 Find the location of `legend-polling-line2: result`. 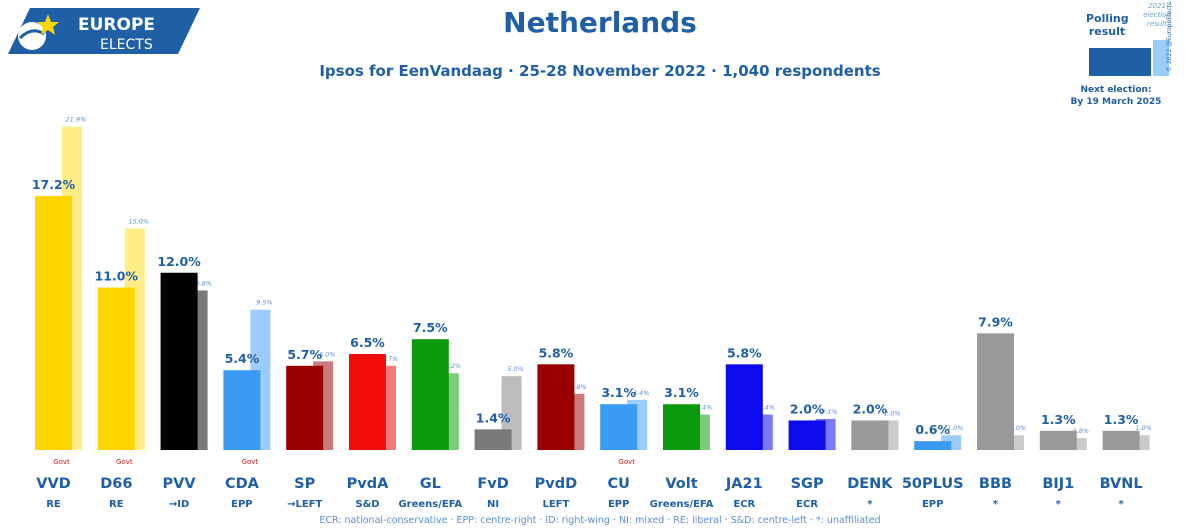

legend-polling-line2: result is located at coordinates (1107, 31).